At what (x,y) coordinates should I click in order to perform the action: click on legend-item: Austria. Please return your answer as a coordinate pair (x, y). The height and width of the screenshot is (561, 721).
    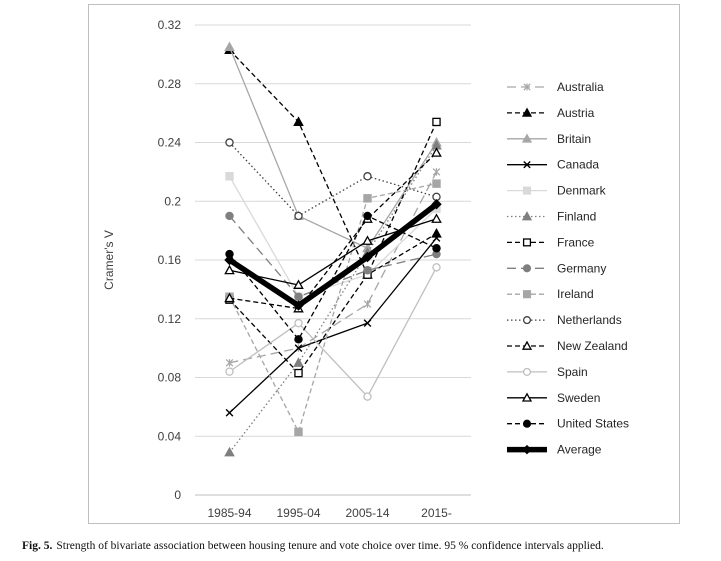
    Looking at the image, I should click on (551, 113).